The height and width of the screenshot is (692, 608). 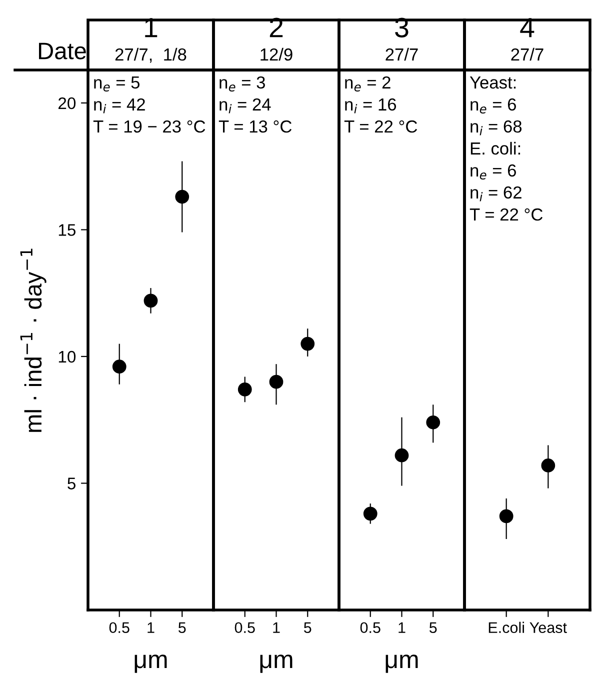 I want to click on y-tick-label: 10, so click(x=67, y=356).